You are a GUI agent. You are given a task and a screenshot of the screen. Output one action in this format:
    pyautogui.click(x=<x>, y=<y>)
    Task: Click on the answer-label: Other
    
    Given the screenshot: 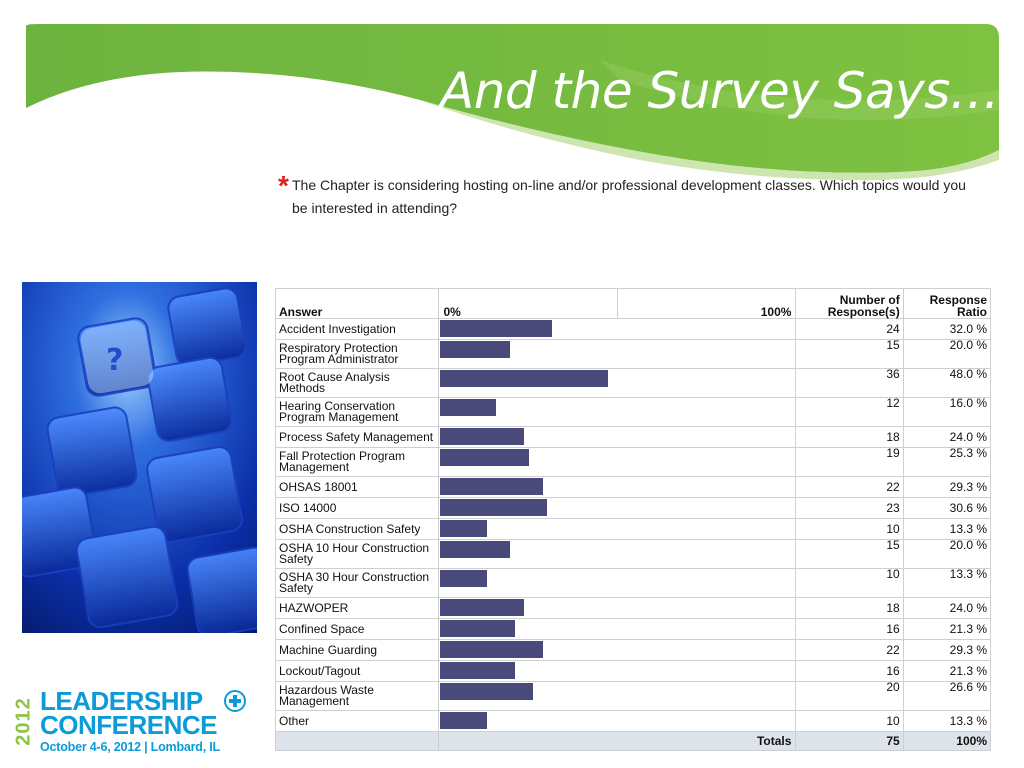 What is the action you would take?
    pyautogui.click(x=357, y=721)
    